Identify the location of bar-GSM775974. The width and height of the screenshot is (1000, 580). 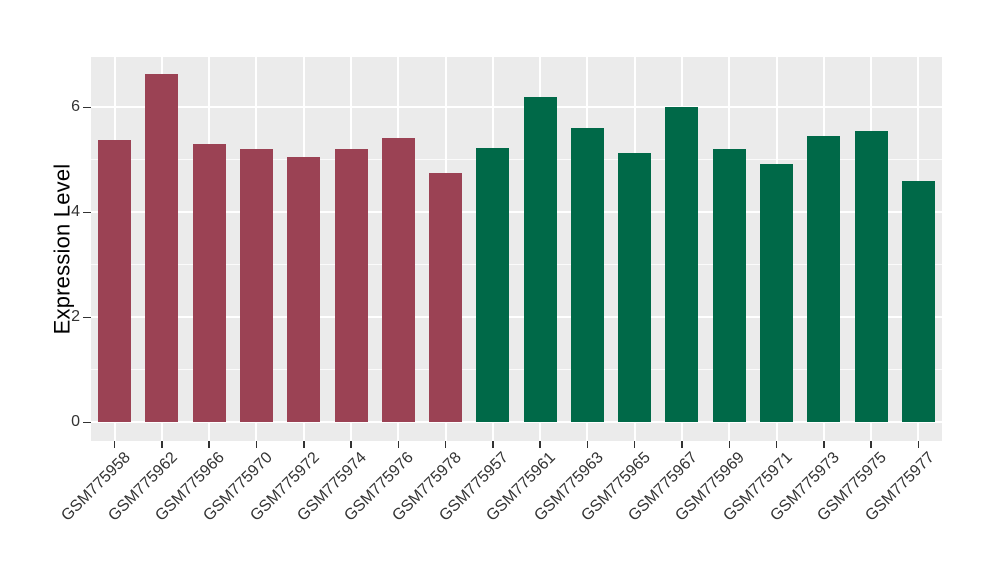
(351, 285).